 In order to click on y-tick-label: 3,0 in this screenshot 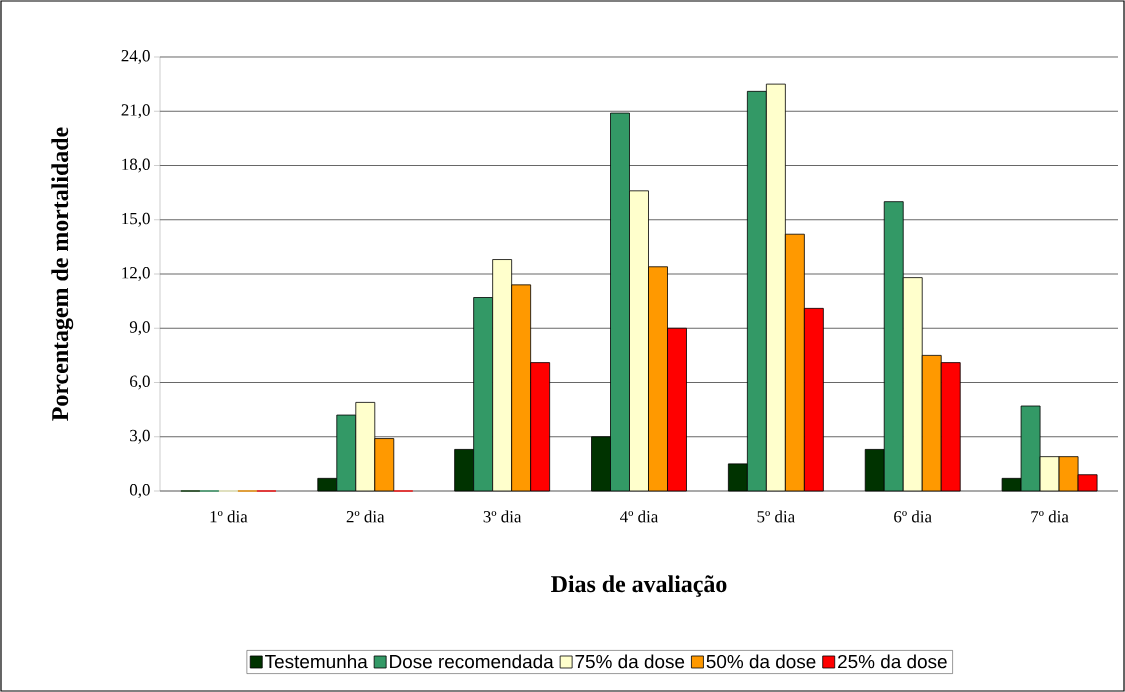, I will do `click(140, 436)`.